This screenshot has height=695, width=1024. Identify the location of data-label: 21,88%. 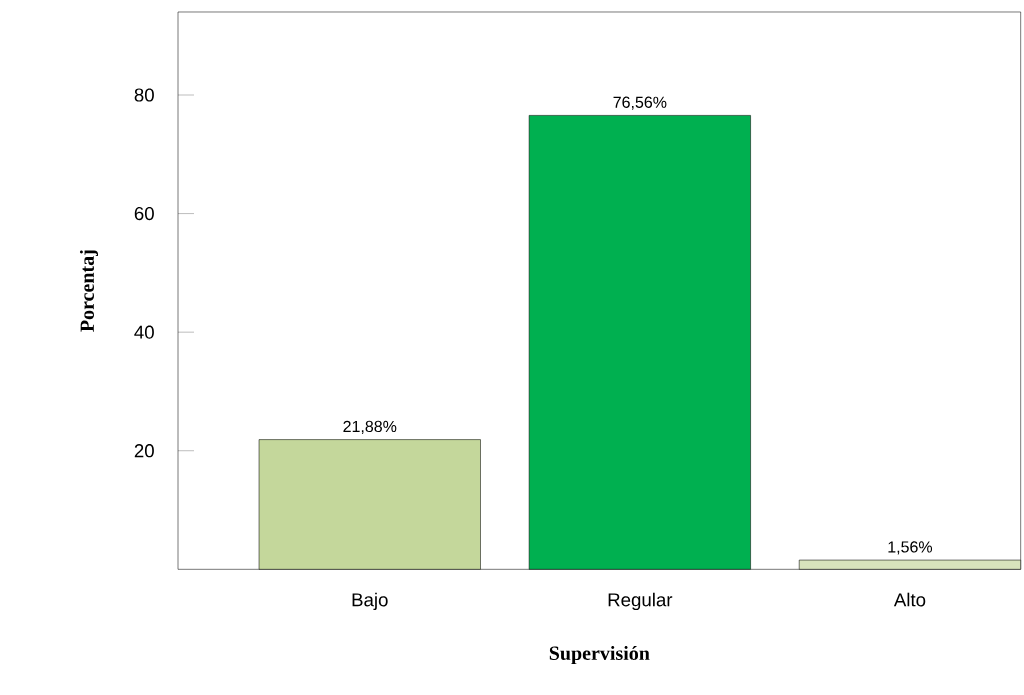
(370, 427).